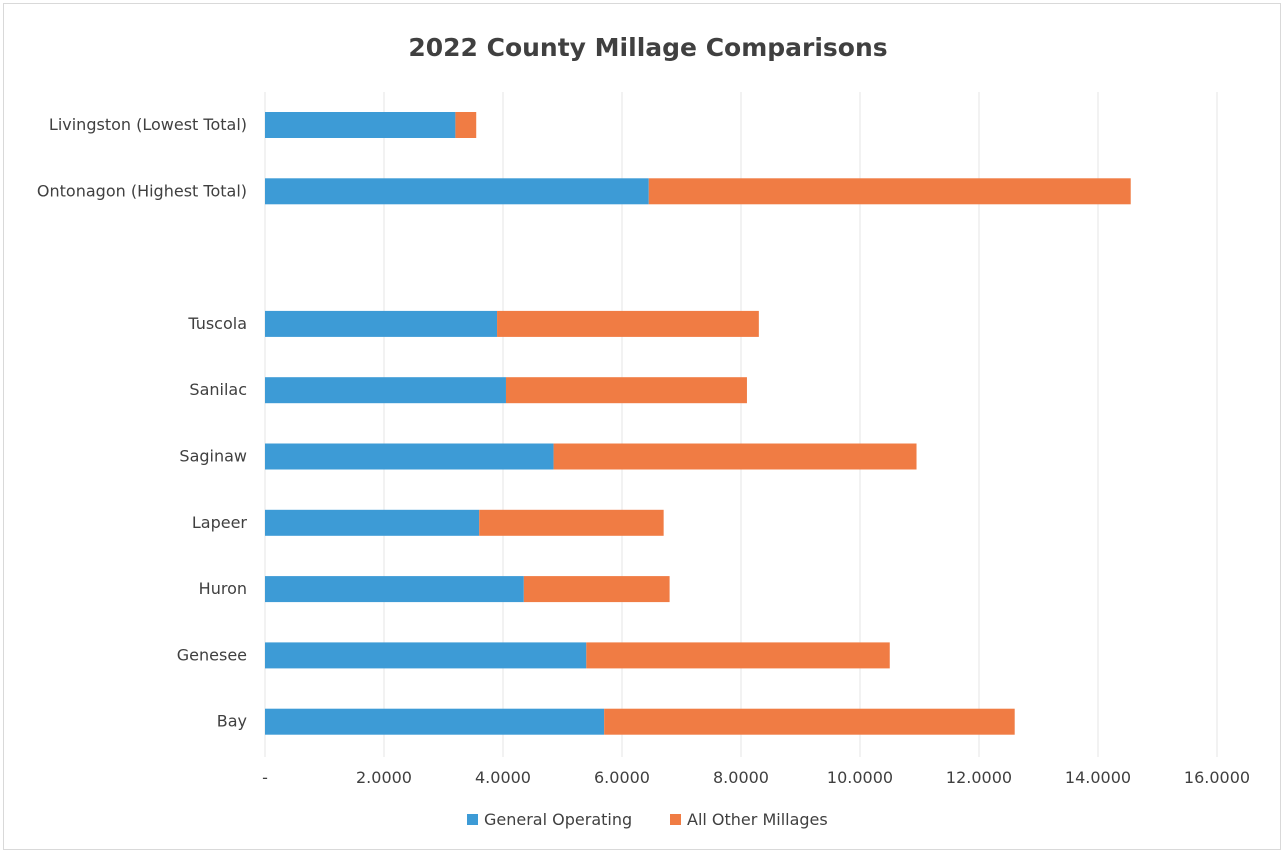  Describe the element at coordinates (223, 588) in the screenshot. I see `category-label: Huron` at that location.